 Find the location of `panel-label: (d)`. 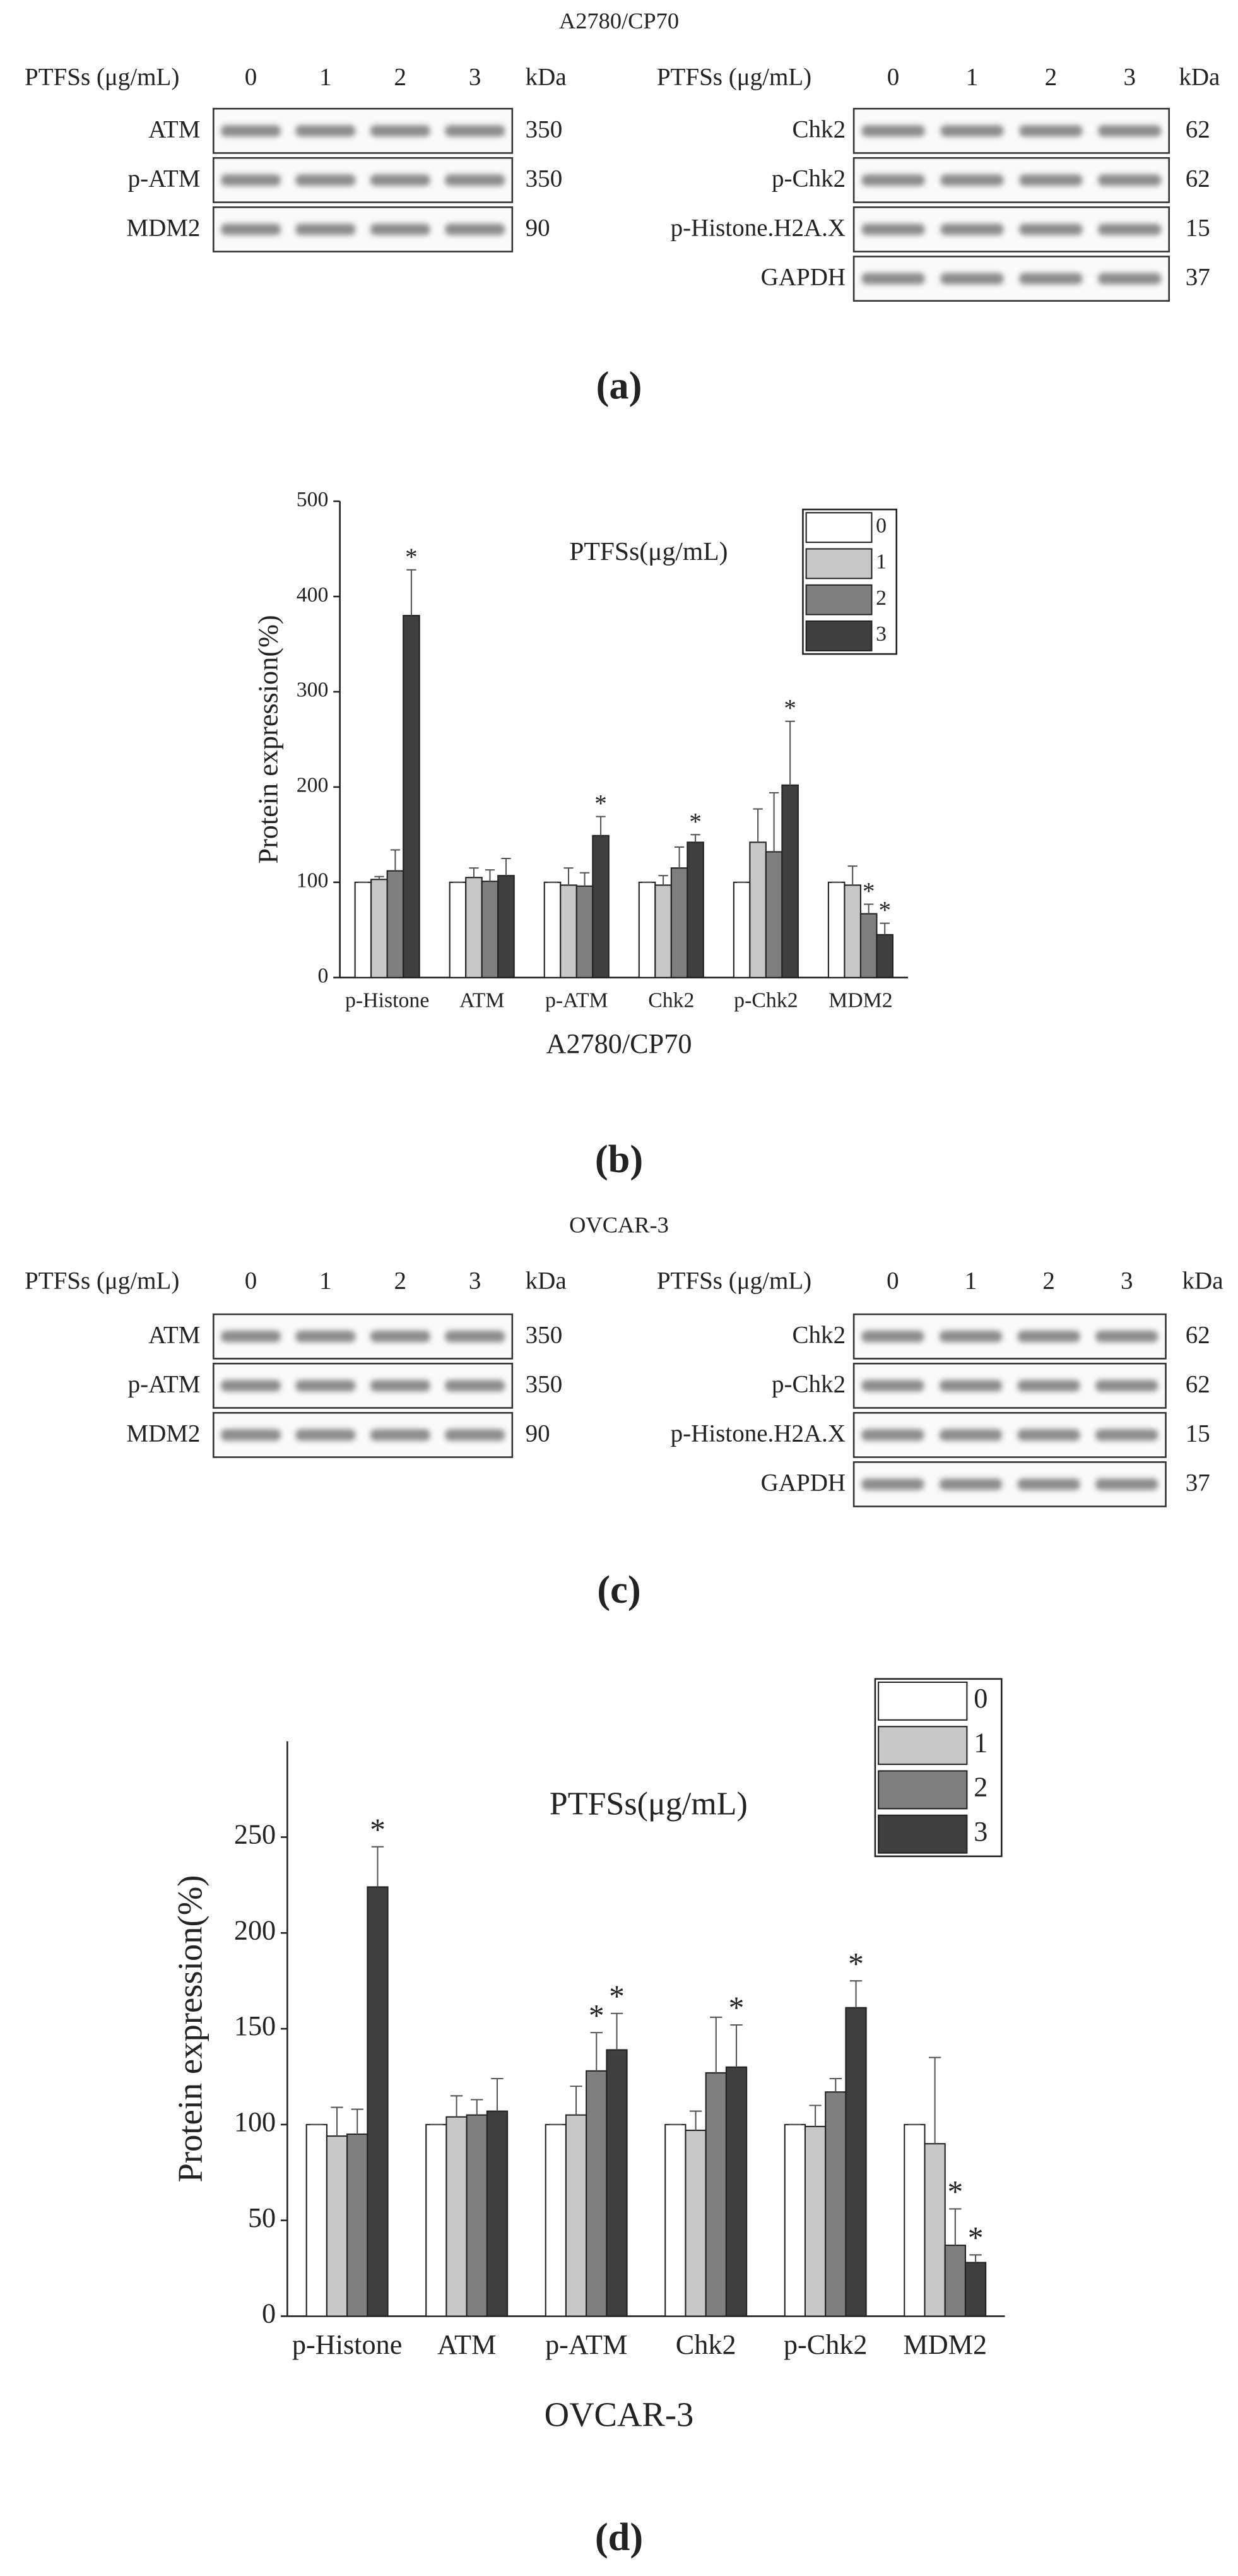

panel-label: (d) is located at coordinates (619, 2537).